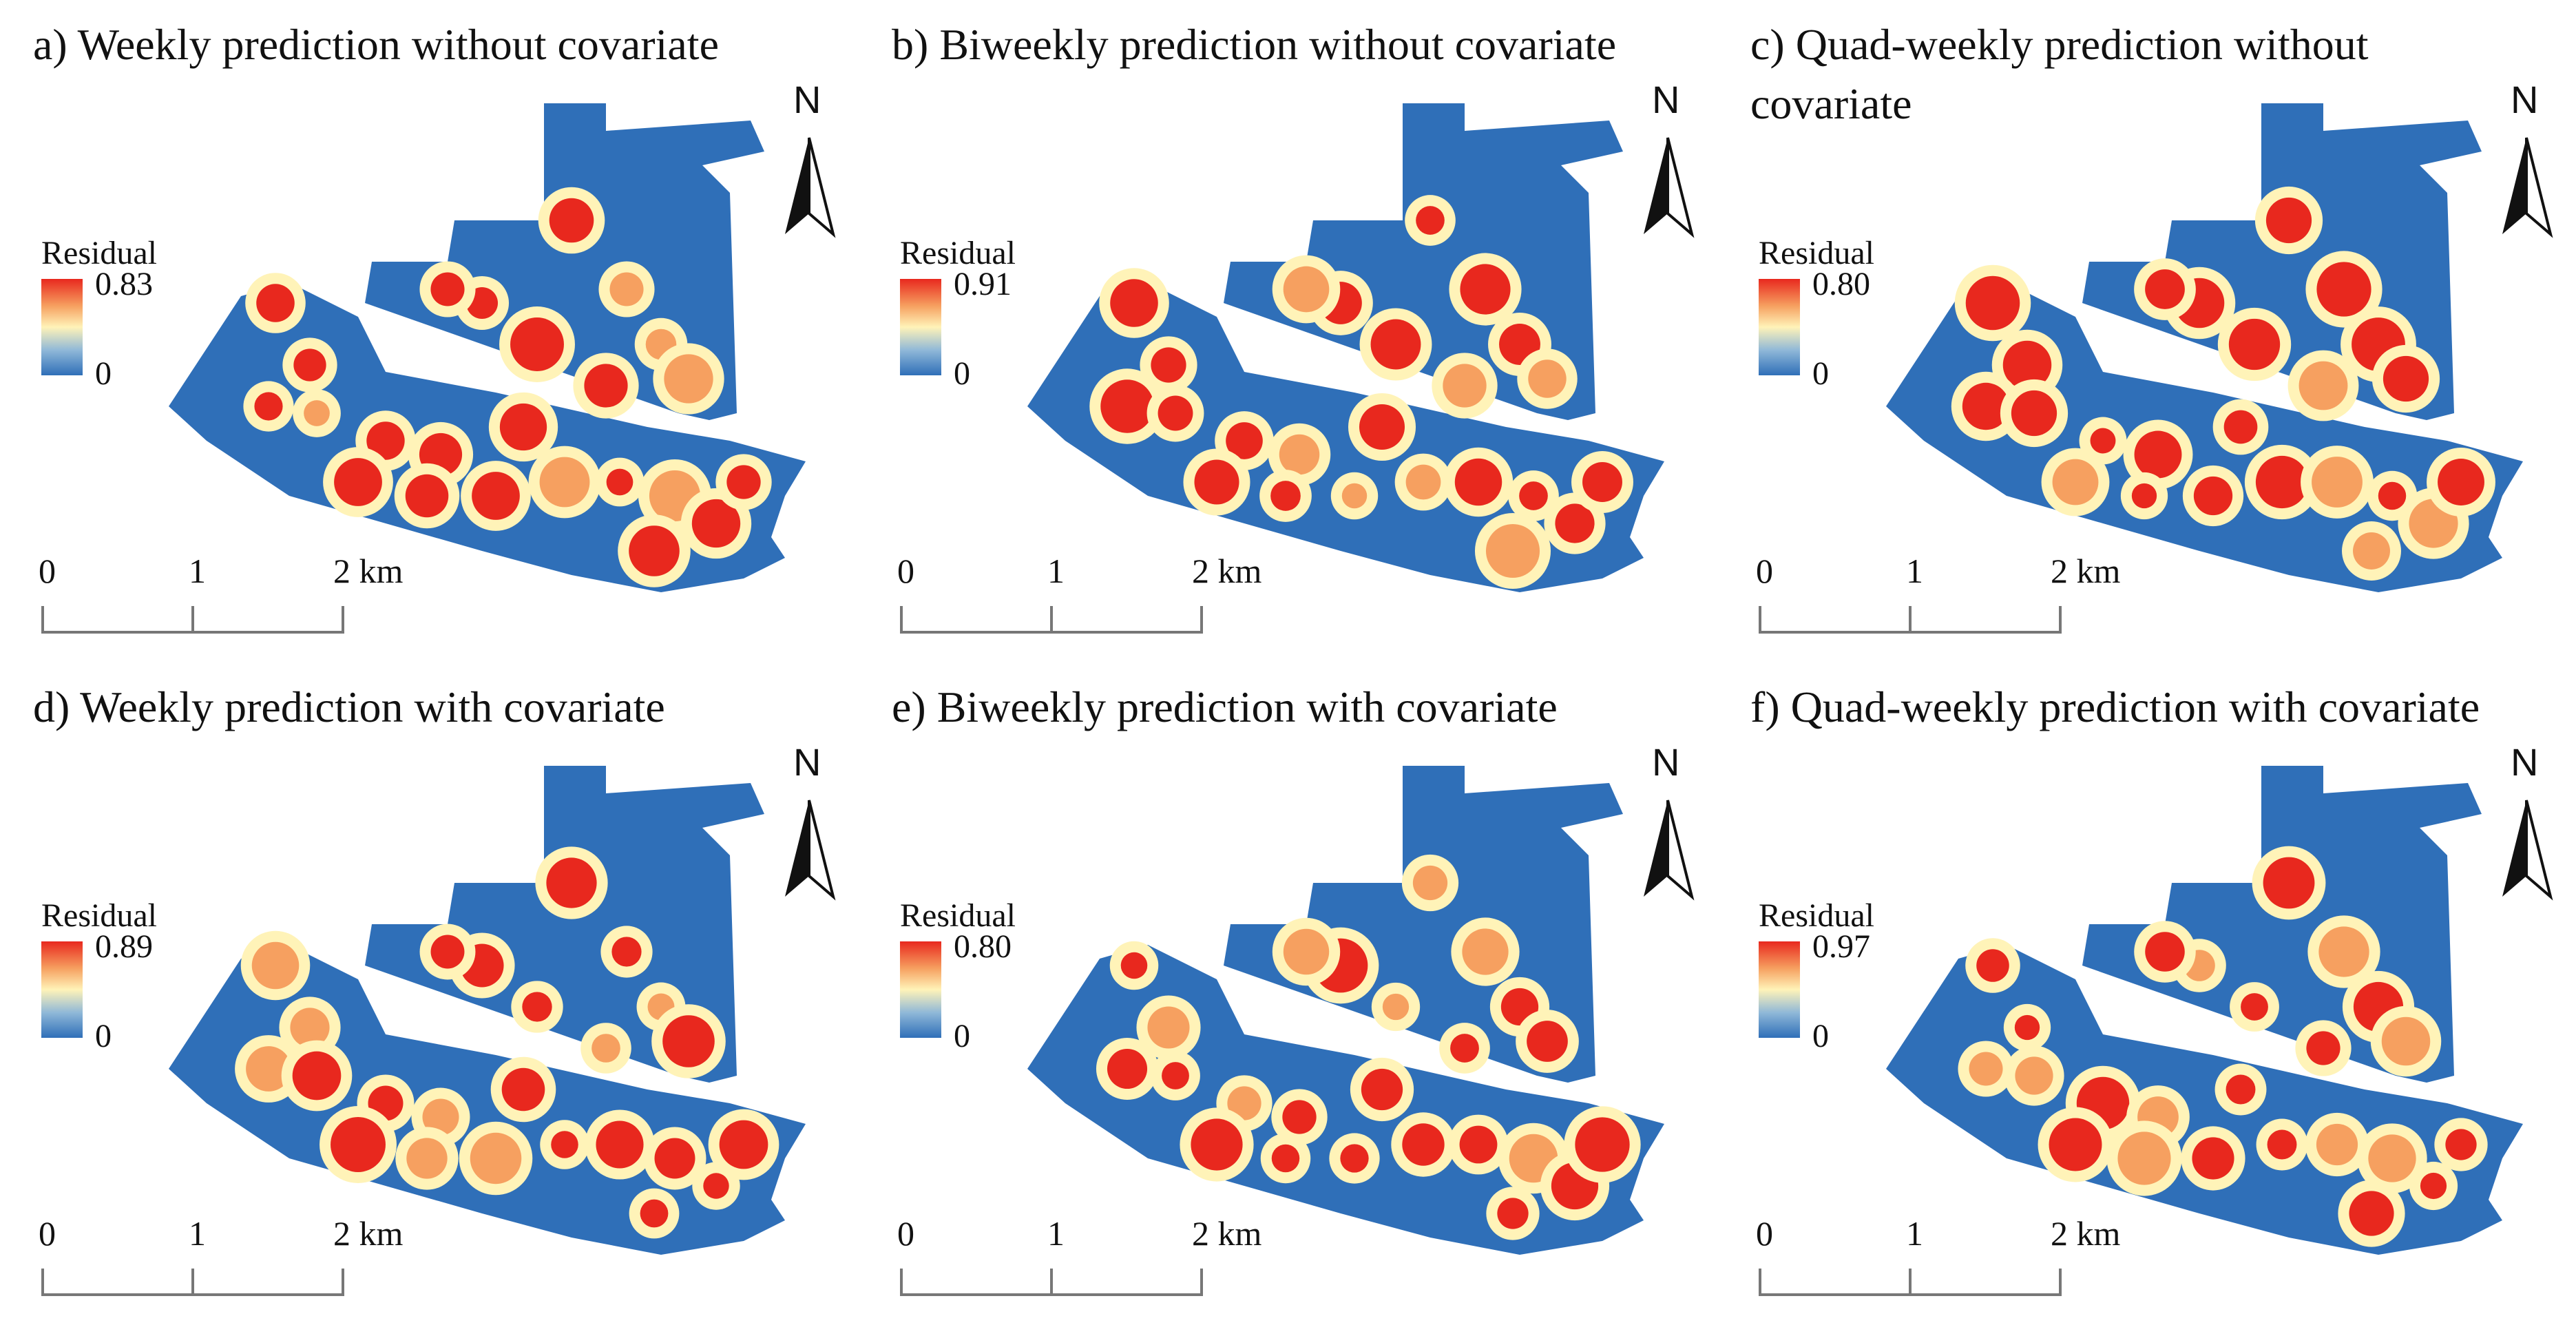  What do you see at coordinates (376, 44) in the screenshot?
I see `panel-title: a) Weekly prediction without covariate` at bounding box center [376, 44].